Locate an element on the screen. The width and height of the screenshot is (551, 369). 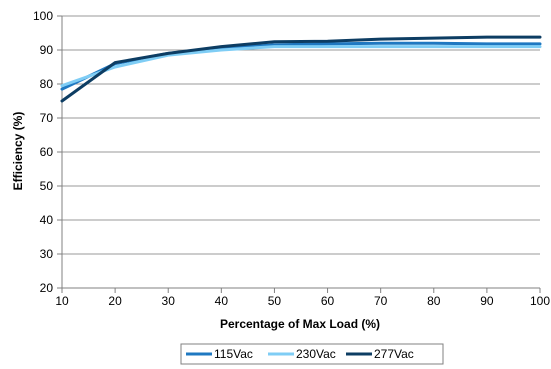
y-tick-label: 100 is located at coordinates (43, 16).